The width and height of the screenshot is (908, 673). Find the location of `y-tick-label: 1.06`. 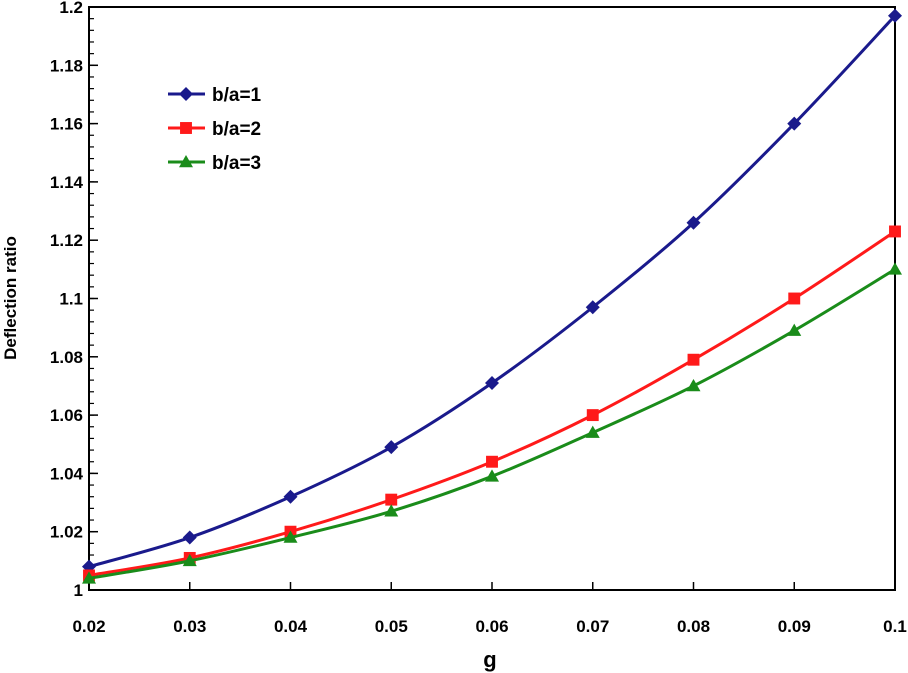

y-tick-label: 1.06 is located at coordinates (66, 415).